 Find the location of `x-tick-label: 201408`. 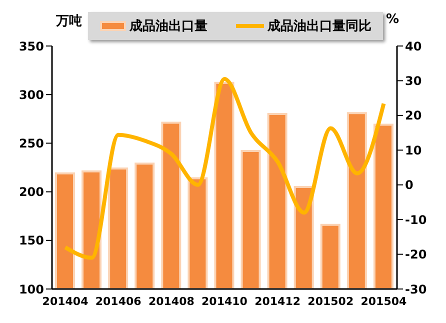

x-tick-label: 201408 is located at coordinates (171, 301).